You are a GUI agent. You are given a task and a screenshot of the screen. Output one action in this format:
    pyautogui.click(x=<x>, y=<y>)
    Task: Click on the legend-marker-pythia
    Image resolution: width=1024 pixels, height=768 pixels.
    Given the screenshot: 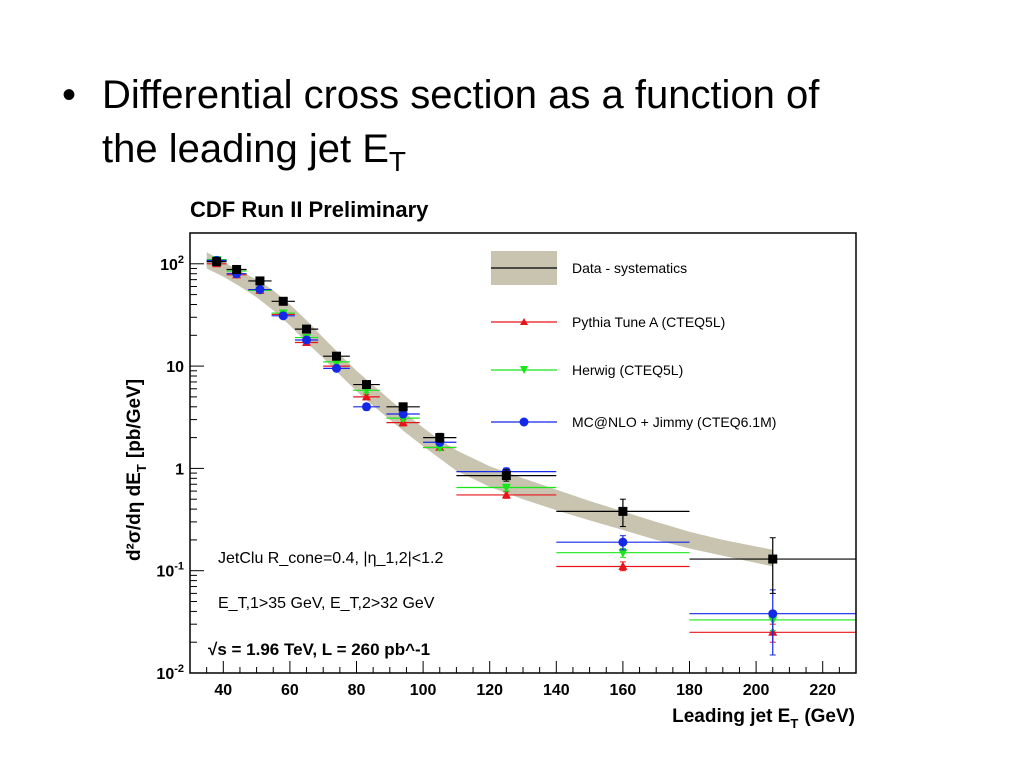 What is the action you would take?
    pyautogui.click(x=524, y=321)
    